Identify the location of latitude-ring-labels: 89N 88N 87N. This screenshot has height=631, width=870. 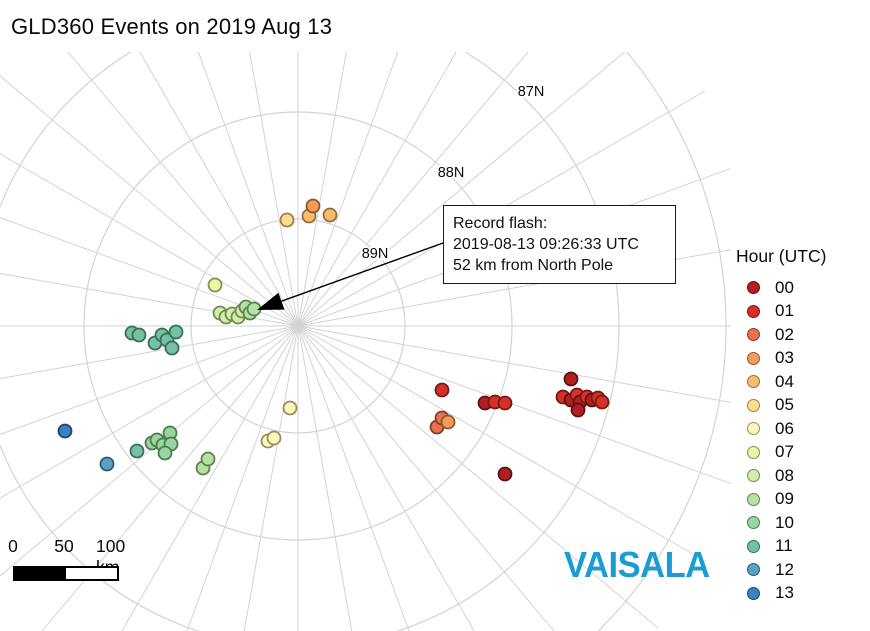
(453, 173).